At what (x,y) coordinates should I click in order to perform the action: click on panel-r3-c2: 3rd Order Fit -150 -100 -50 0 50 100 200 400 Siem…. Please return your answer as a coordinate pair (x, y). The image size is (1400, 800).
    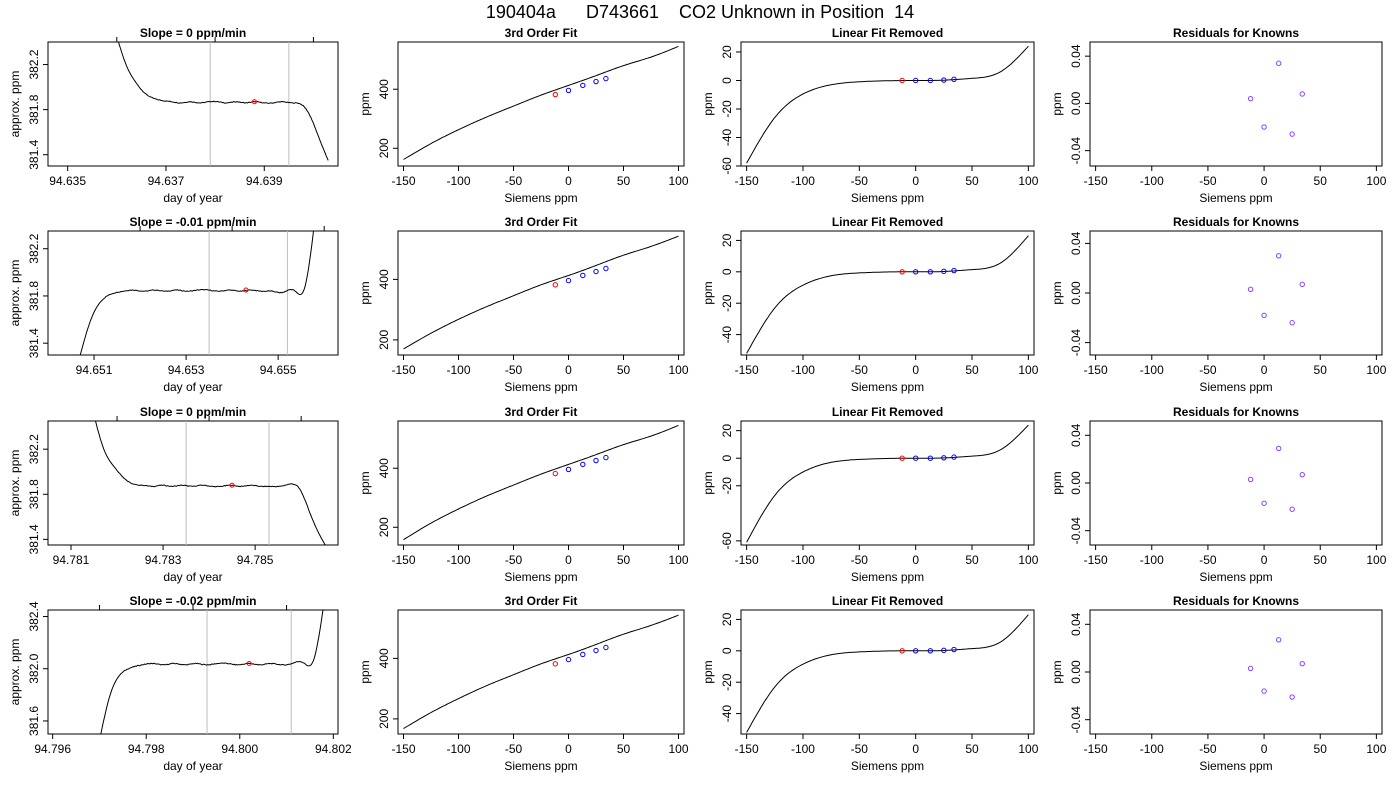
    Looking at the image, I should click on (523, 494).